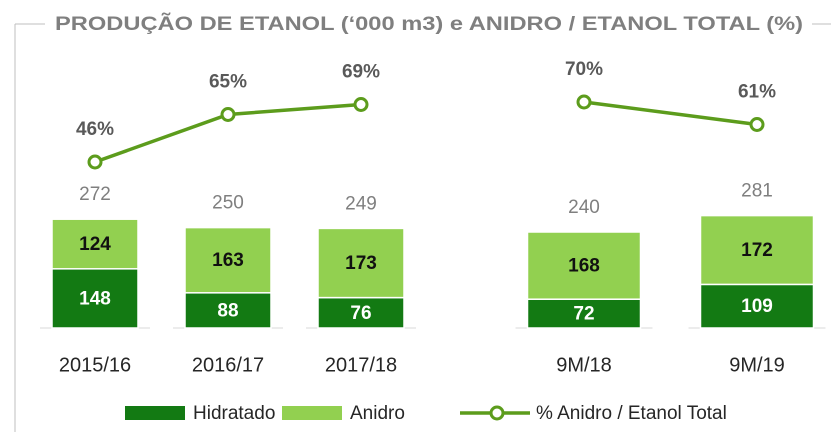 Image resolution: width=831 pixels, height=432 pixels. I want to click on legend-label: % Anidro / Etanol Total, so click(631, 413).